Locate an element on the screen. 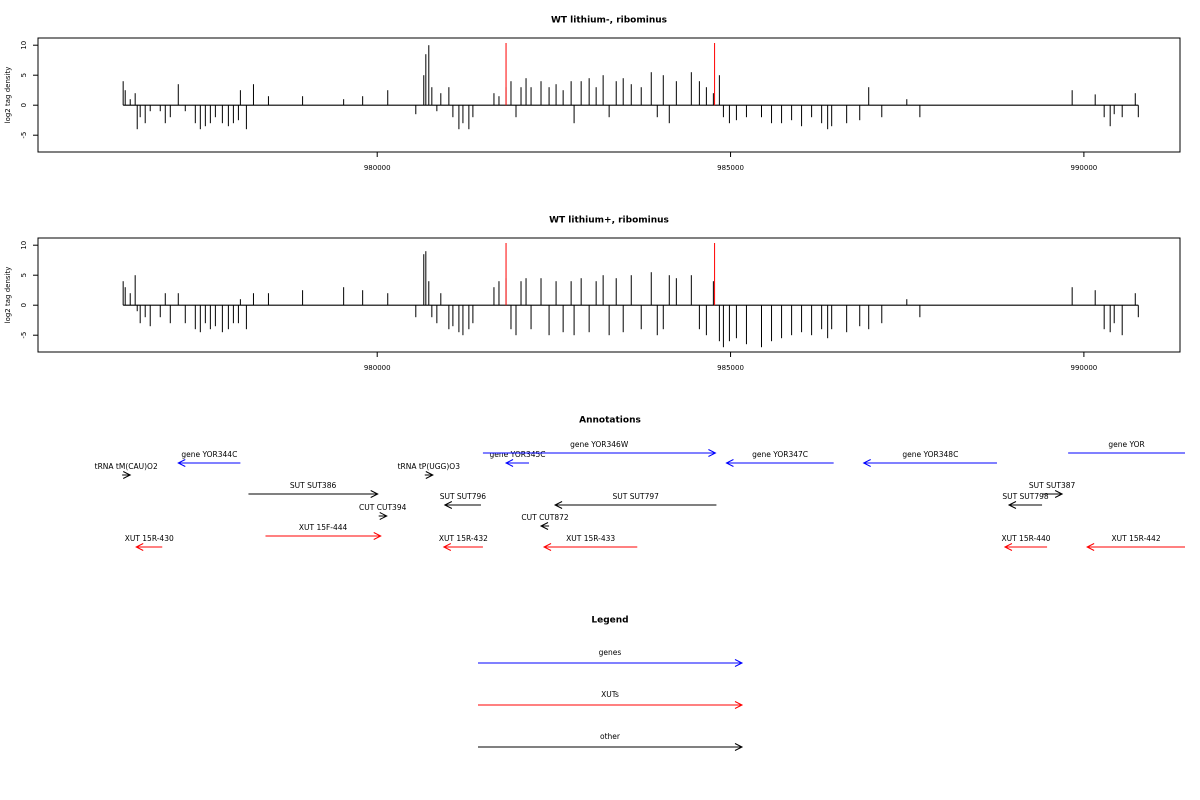  feature-label: CUT CUT394 is located at coordinates (383, 507).